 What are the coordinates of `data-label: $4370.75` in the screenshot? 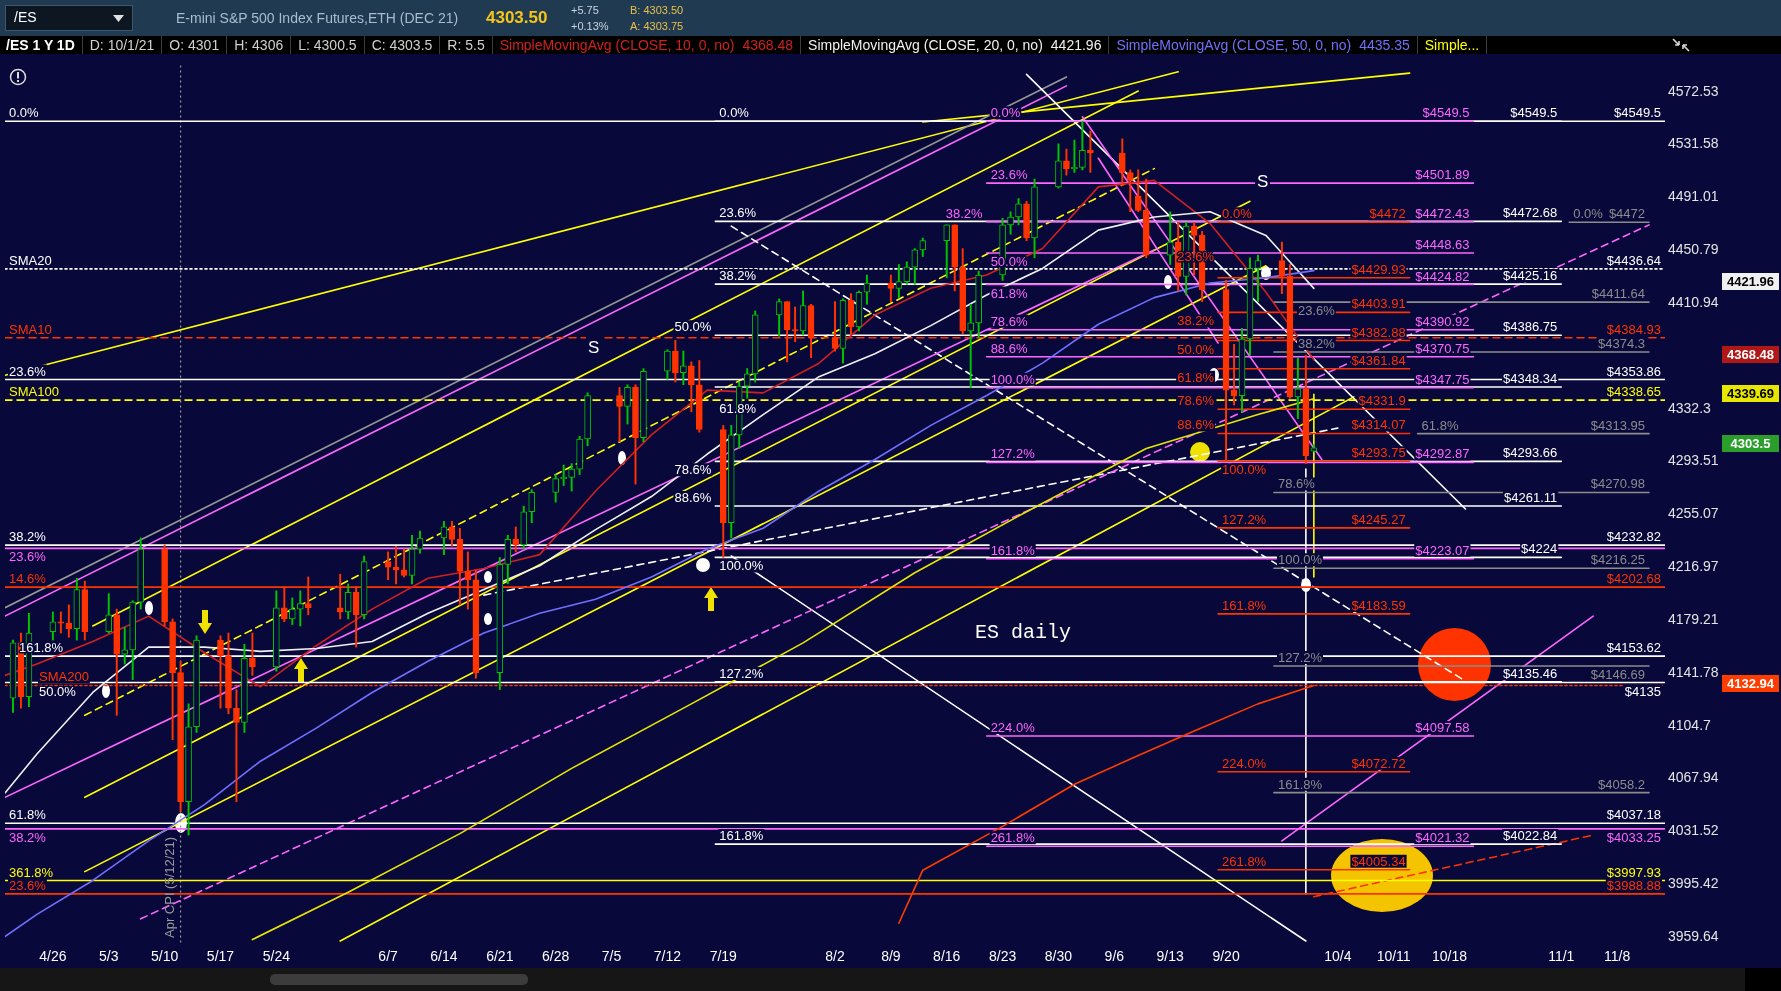 It's located at (1442, 348).